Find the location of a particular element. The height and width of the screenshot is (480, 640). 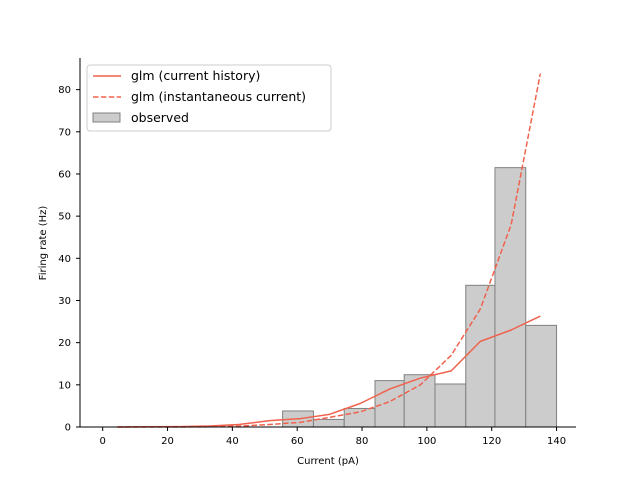

y-tick-label: 80 is located at coordinates (64, 90).